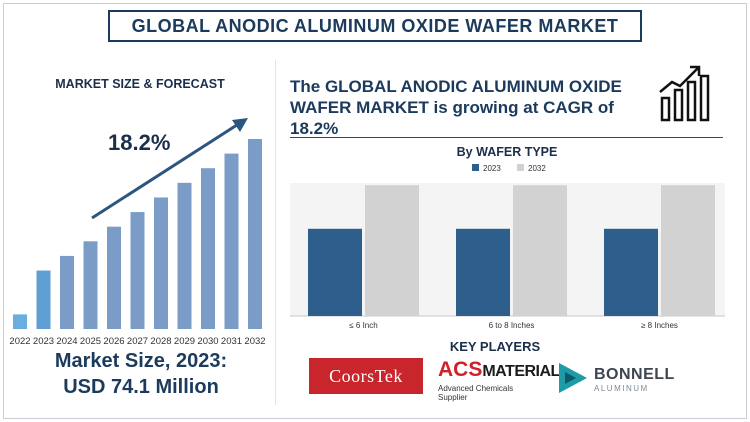 The width and height of the screenshot is (750, 422). I want to click on forecast-heading: MARKET SIZE & FORECAST, so click(140, 84).